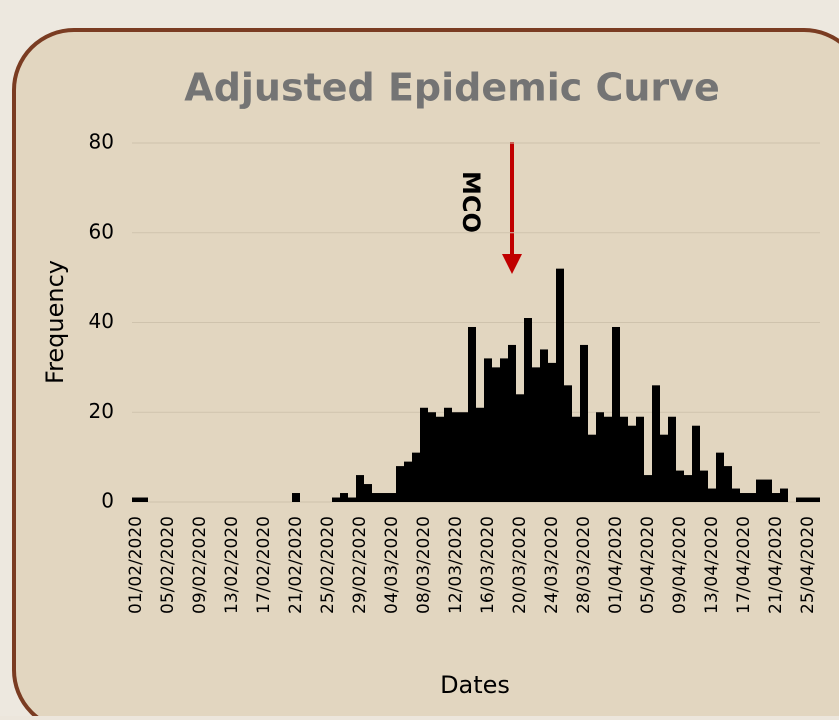 Image resolution: width=839 pixels, height=720 pixels. Describe the element at coordinates (107, 501) in the screenshot. I see `y-tick-label: 0` at that location.